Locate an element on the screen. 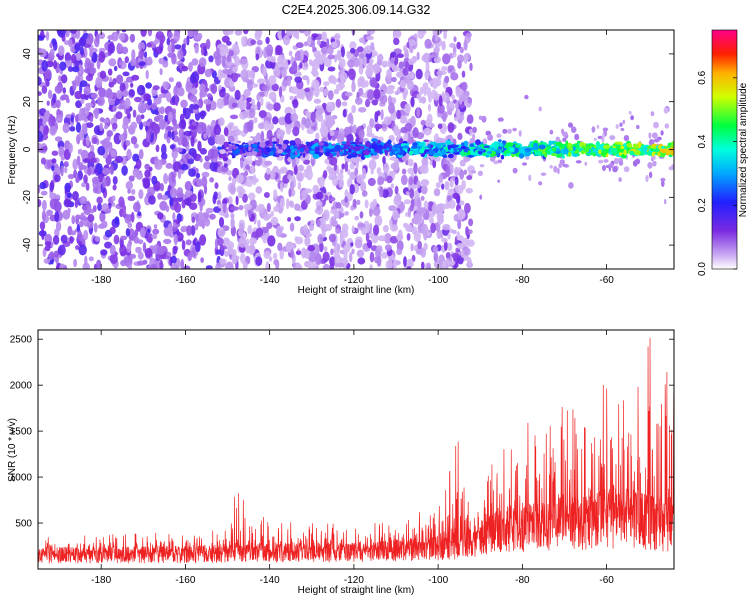 The width and height of the screenshot is (750, 600). x-tick-label: -160 is located at coordinates (185, 280).